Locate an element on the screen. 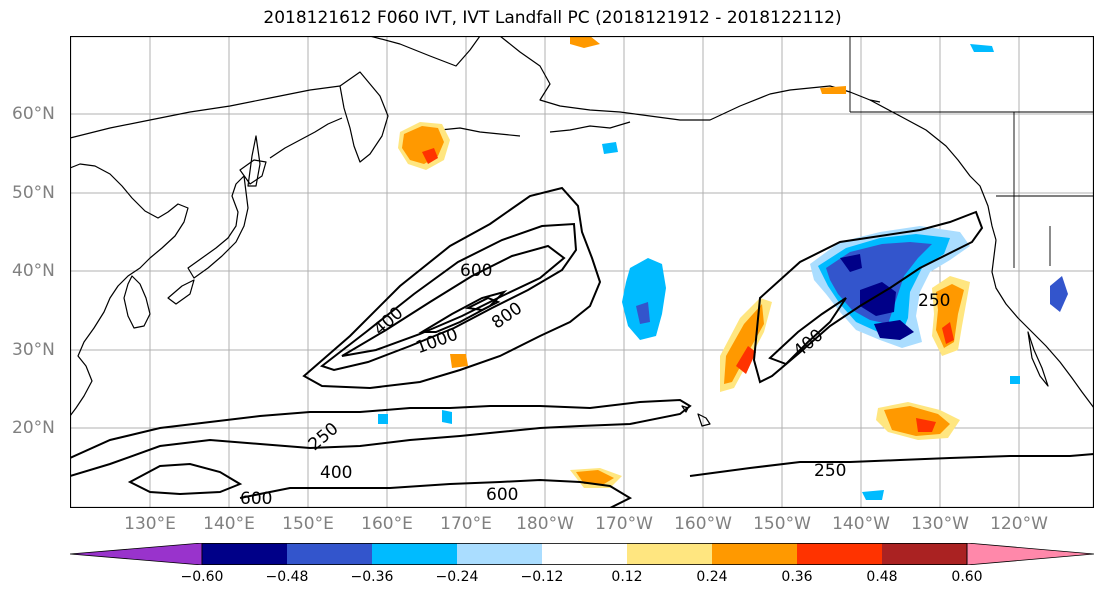 The image size is (1105, 601). lon-label: 160°E is located at coordinates (387, 524).